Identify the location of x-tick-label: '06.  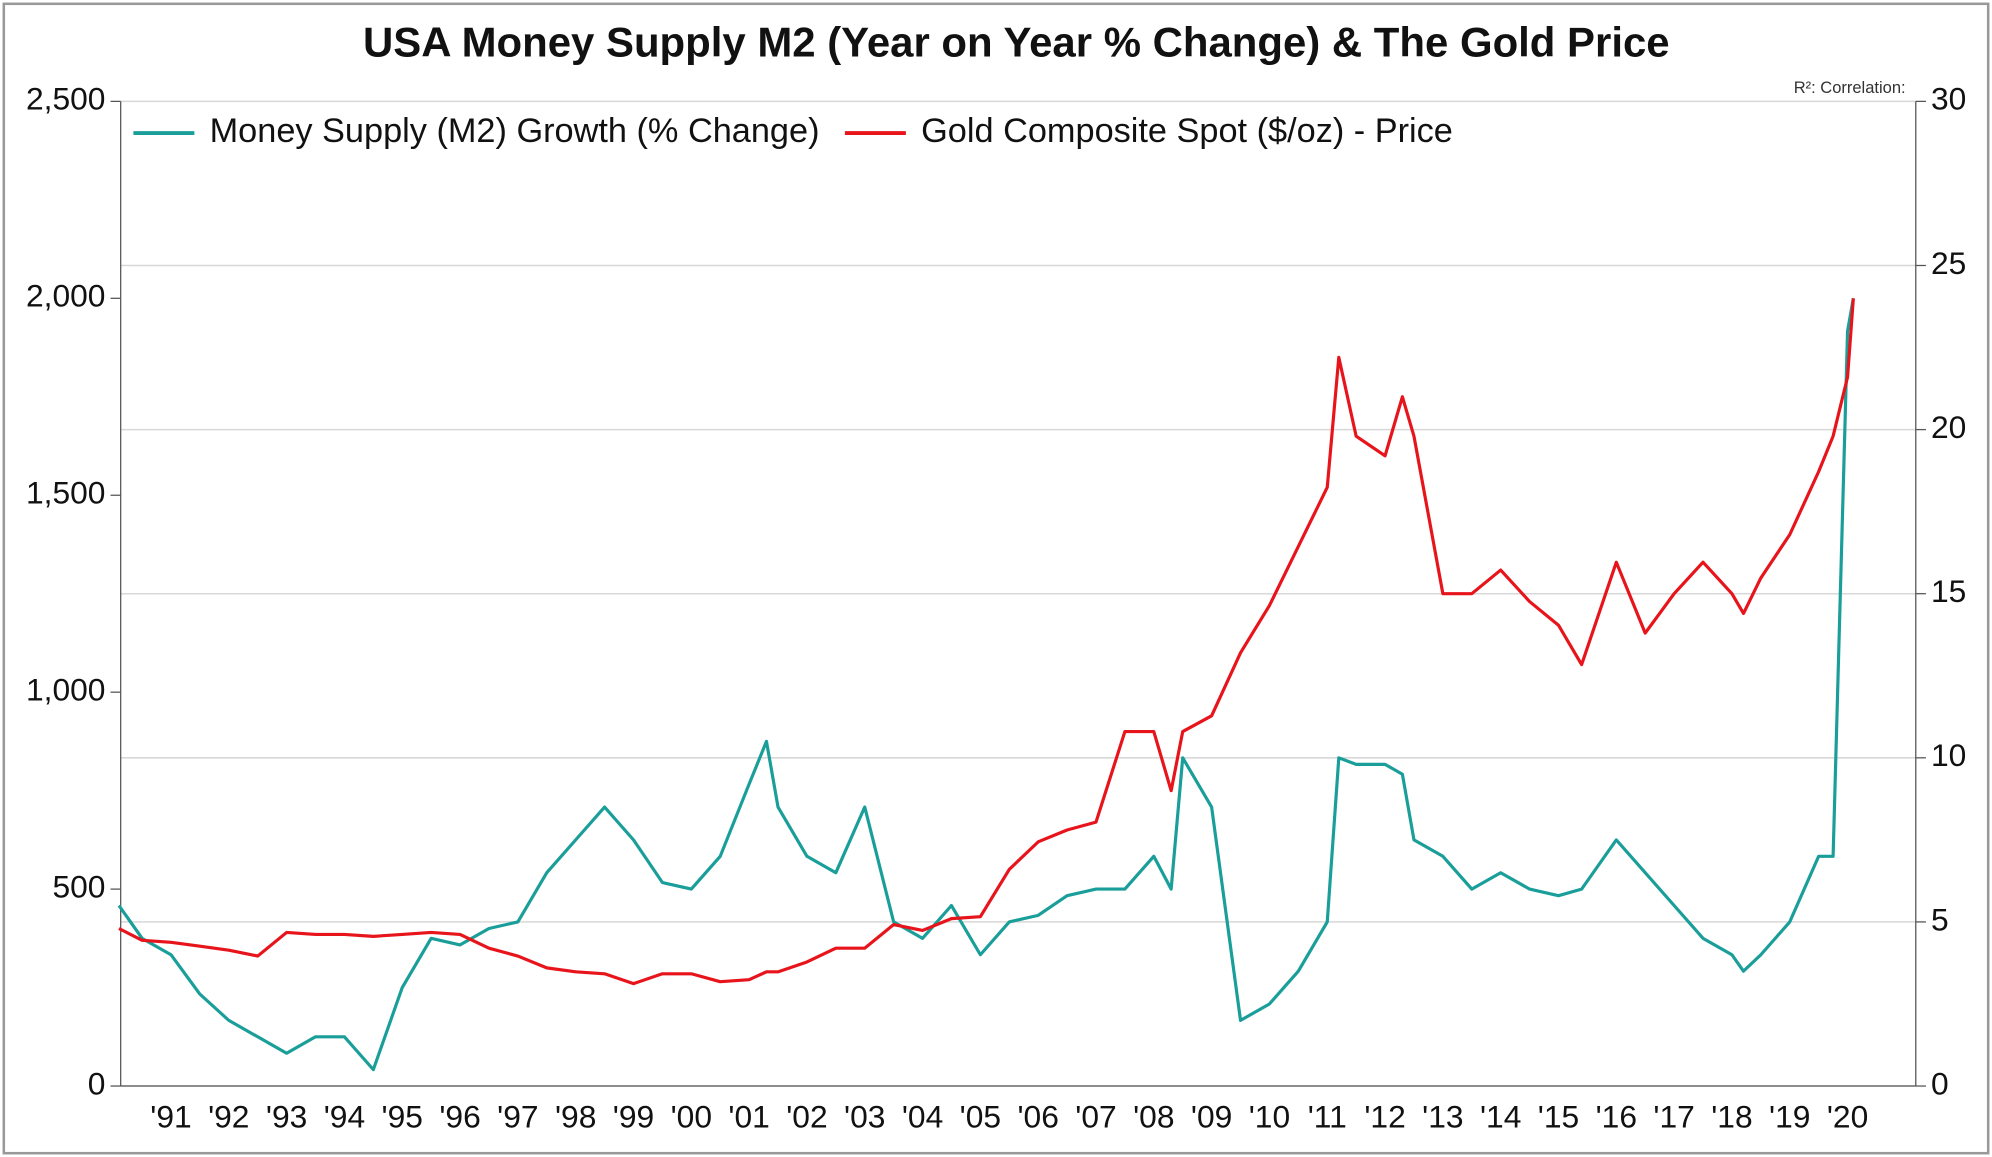
(1037, 1116).